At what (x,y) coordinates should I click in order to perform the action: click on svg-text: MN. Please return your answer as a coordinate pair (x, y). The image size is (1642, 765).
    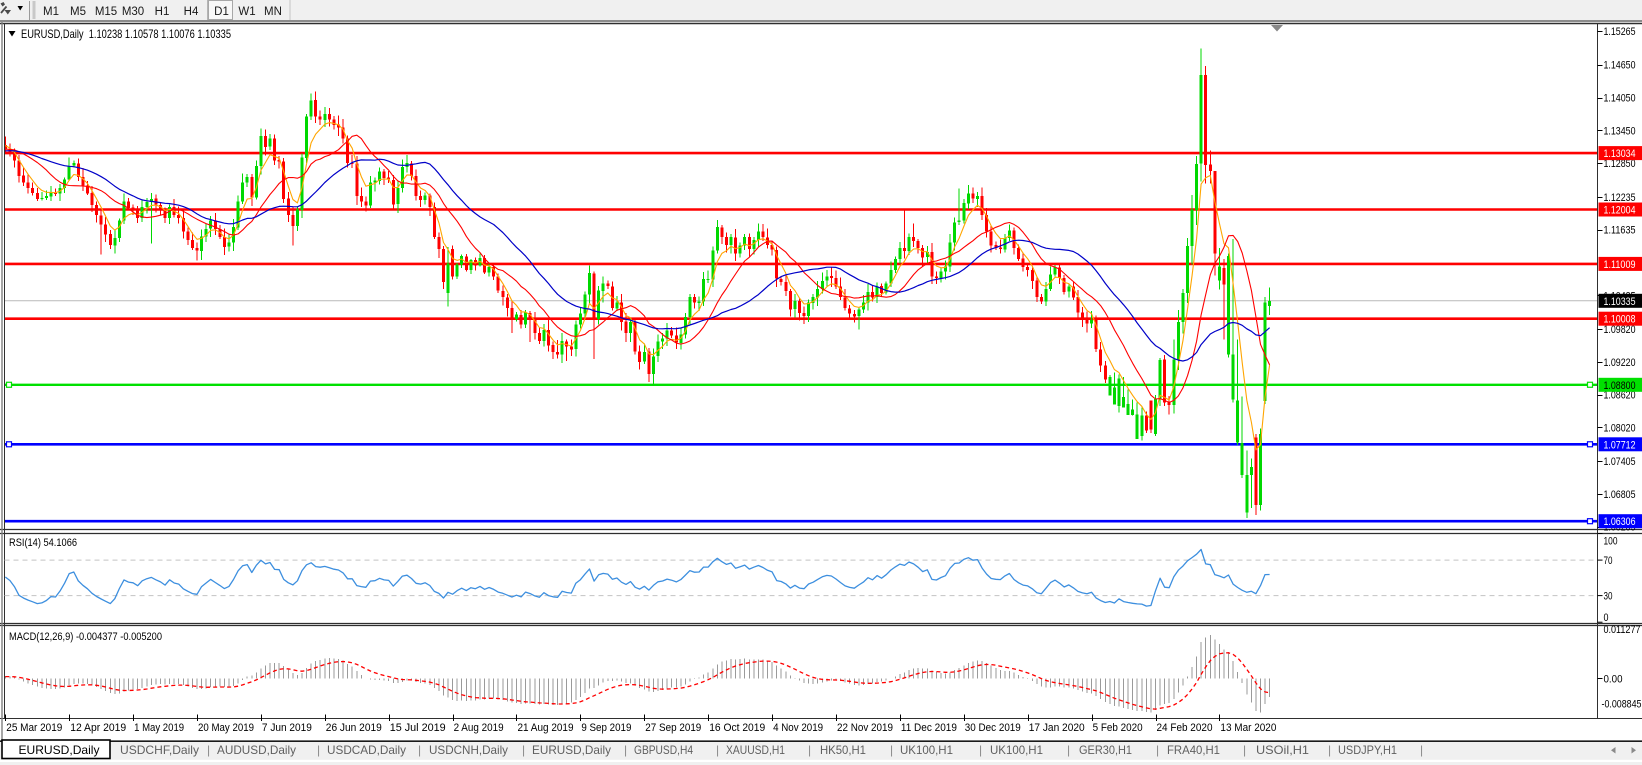
    Looking at the image, I should click on (273, 12).